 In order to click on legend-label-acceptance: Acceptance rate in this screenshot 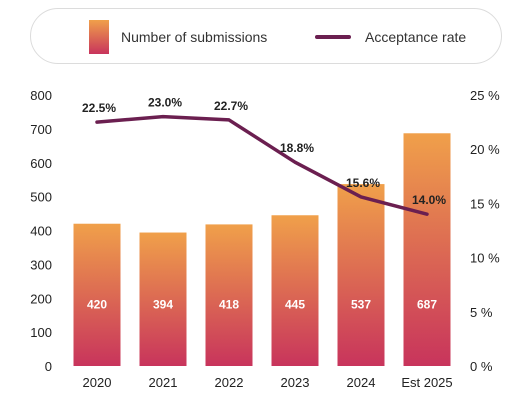, I will do `click(416, 37)`.